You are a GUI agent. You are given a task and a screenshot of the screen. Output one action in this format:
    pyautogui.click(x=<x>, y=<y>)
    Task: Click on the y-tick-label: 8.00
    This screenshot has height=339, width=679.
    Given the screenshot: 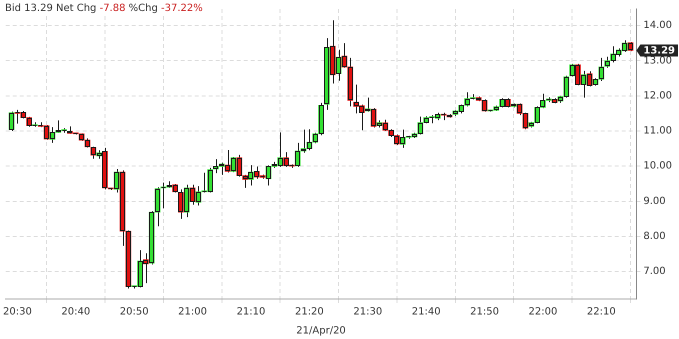 What is the action you would take?
    pyautogui.click(x=654, y=236)
    